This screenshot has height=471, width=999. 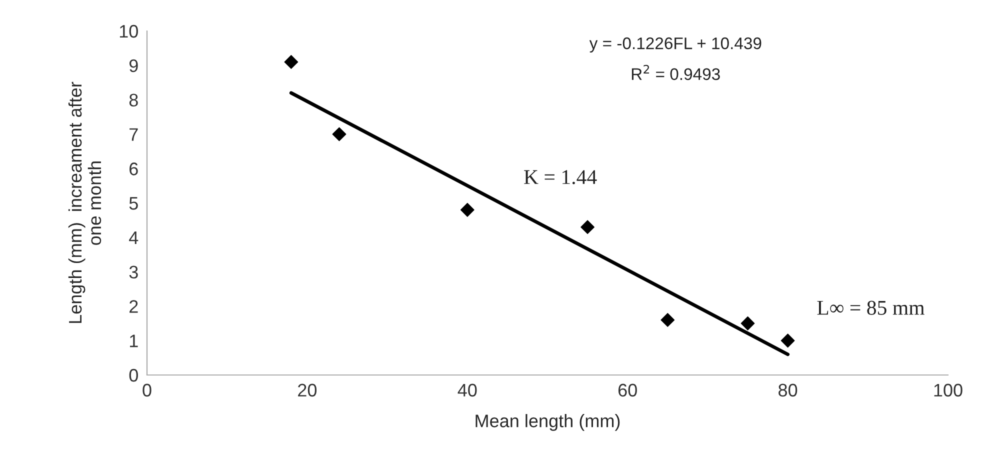 I want to click on y-tick-label: 5, so click(x=133, y=203).